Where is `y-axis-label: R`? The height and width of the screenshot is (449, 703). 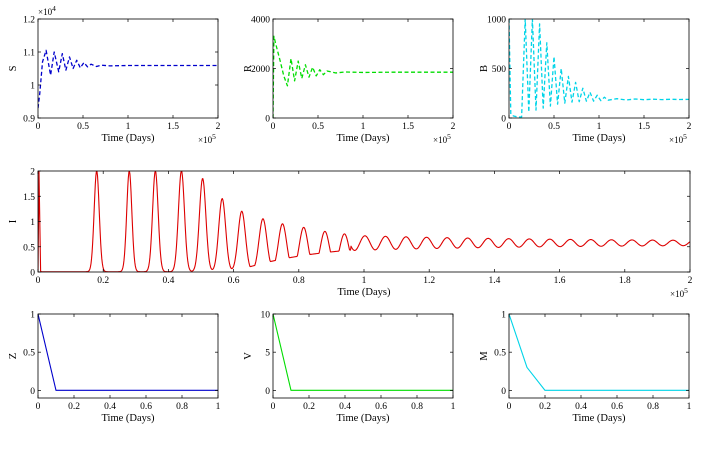 y-axis-label: R is located at coordinates (248, 68).